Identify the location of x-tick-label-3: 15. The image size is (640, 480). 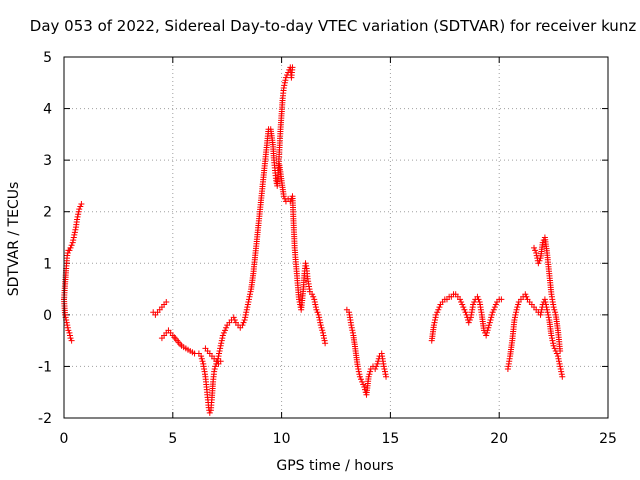
(390, 439).